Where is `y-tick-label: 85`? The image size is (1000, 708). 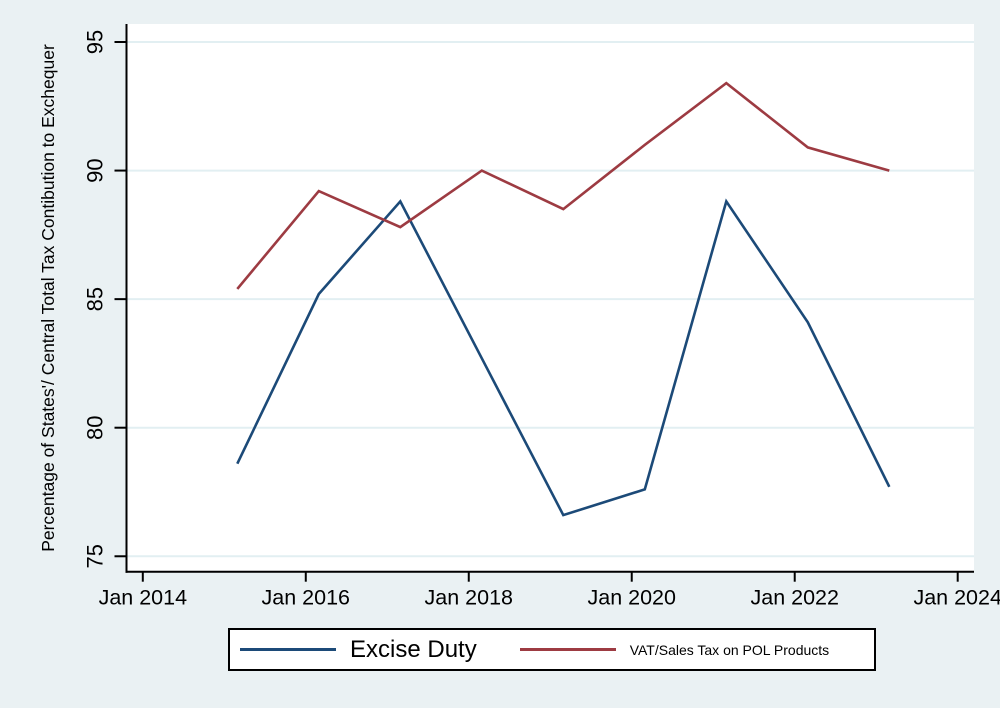 y-tick-label: 85 is located at coordinates (95, 299).